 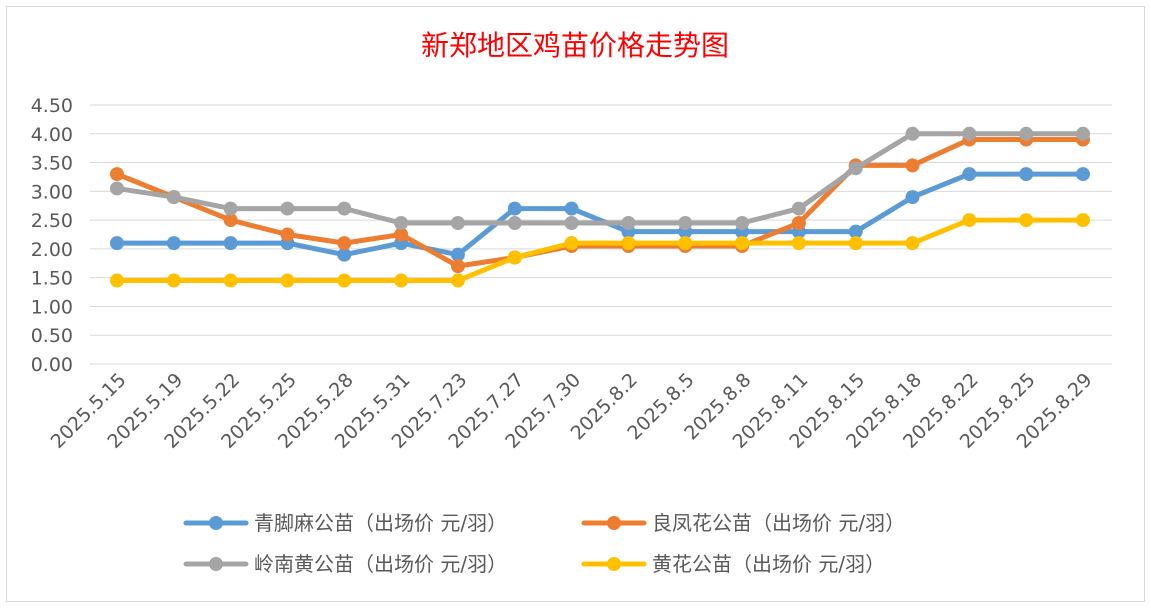 I want to click on y-tick-label: 2.50, so click(x=52, y=221).